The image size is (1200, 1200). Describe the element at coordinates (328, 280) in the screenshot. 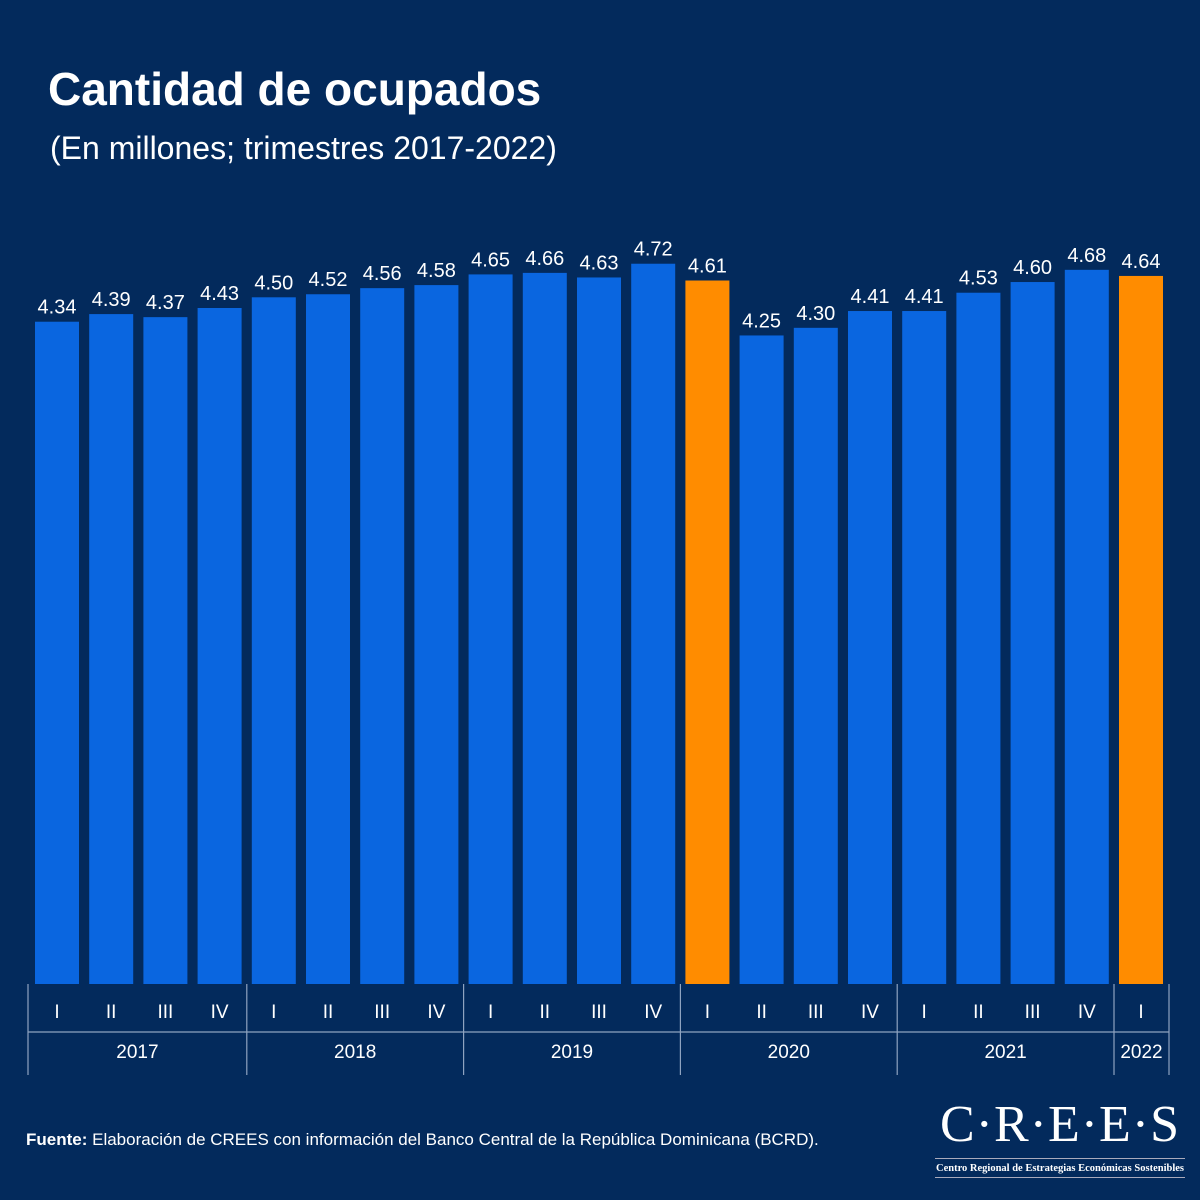

I see `data-label: 4.52` at that location.